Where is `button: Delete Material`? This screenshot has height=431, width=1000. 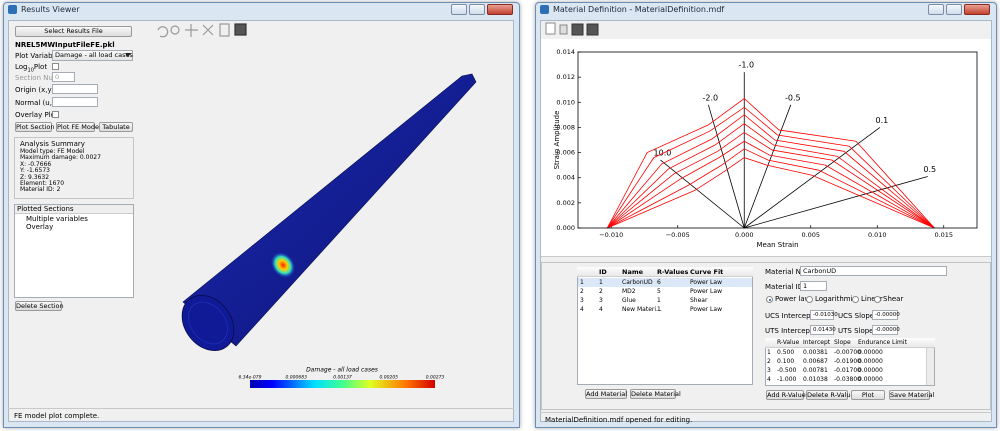
button: Delete Material is located at coordinates (655, 394).